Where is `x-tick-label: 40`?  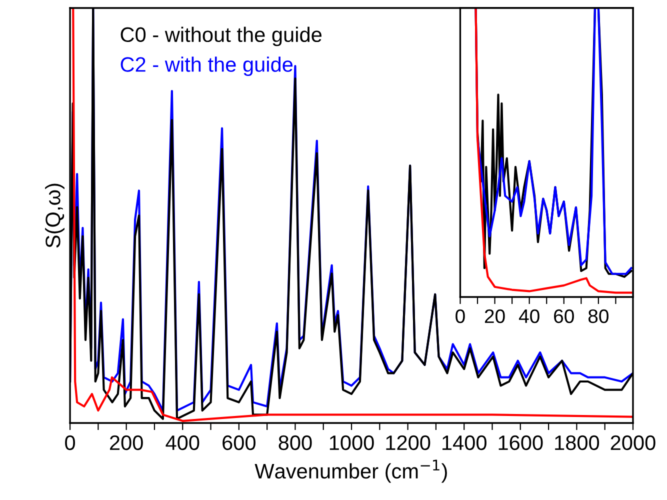
x-tick-label: 40 is located at coordinates (529, 316).